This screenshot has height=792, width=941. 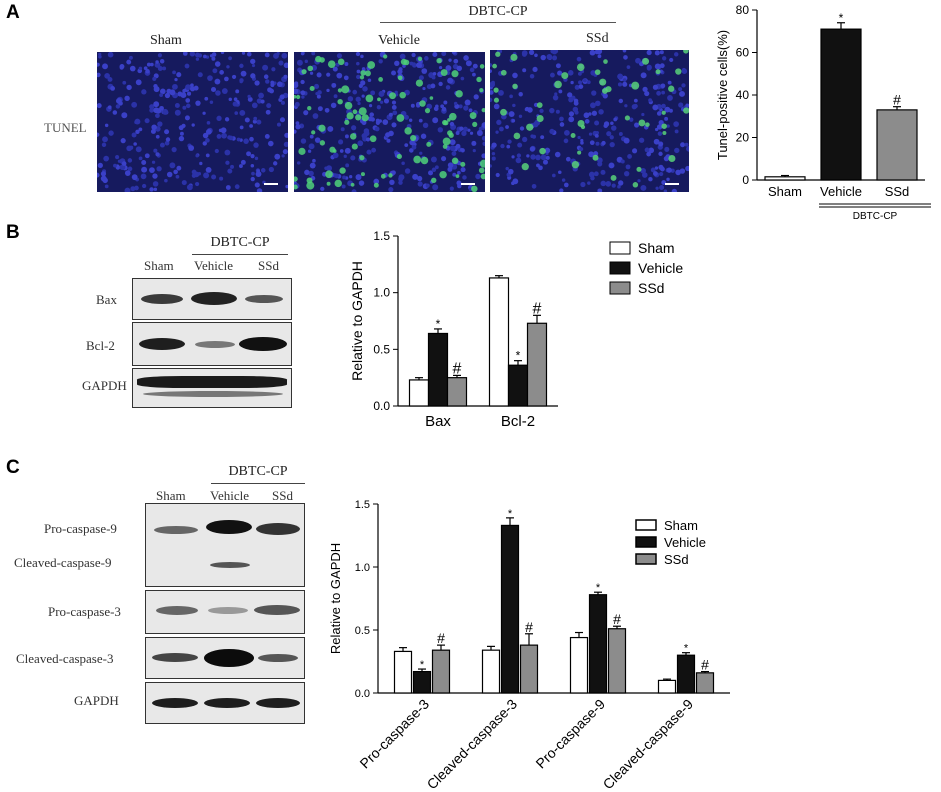 I want to click on y-tick-label: 1.0, so click(x=362, y=568).